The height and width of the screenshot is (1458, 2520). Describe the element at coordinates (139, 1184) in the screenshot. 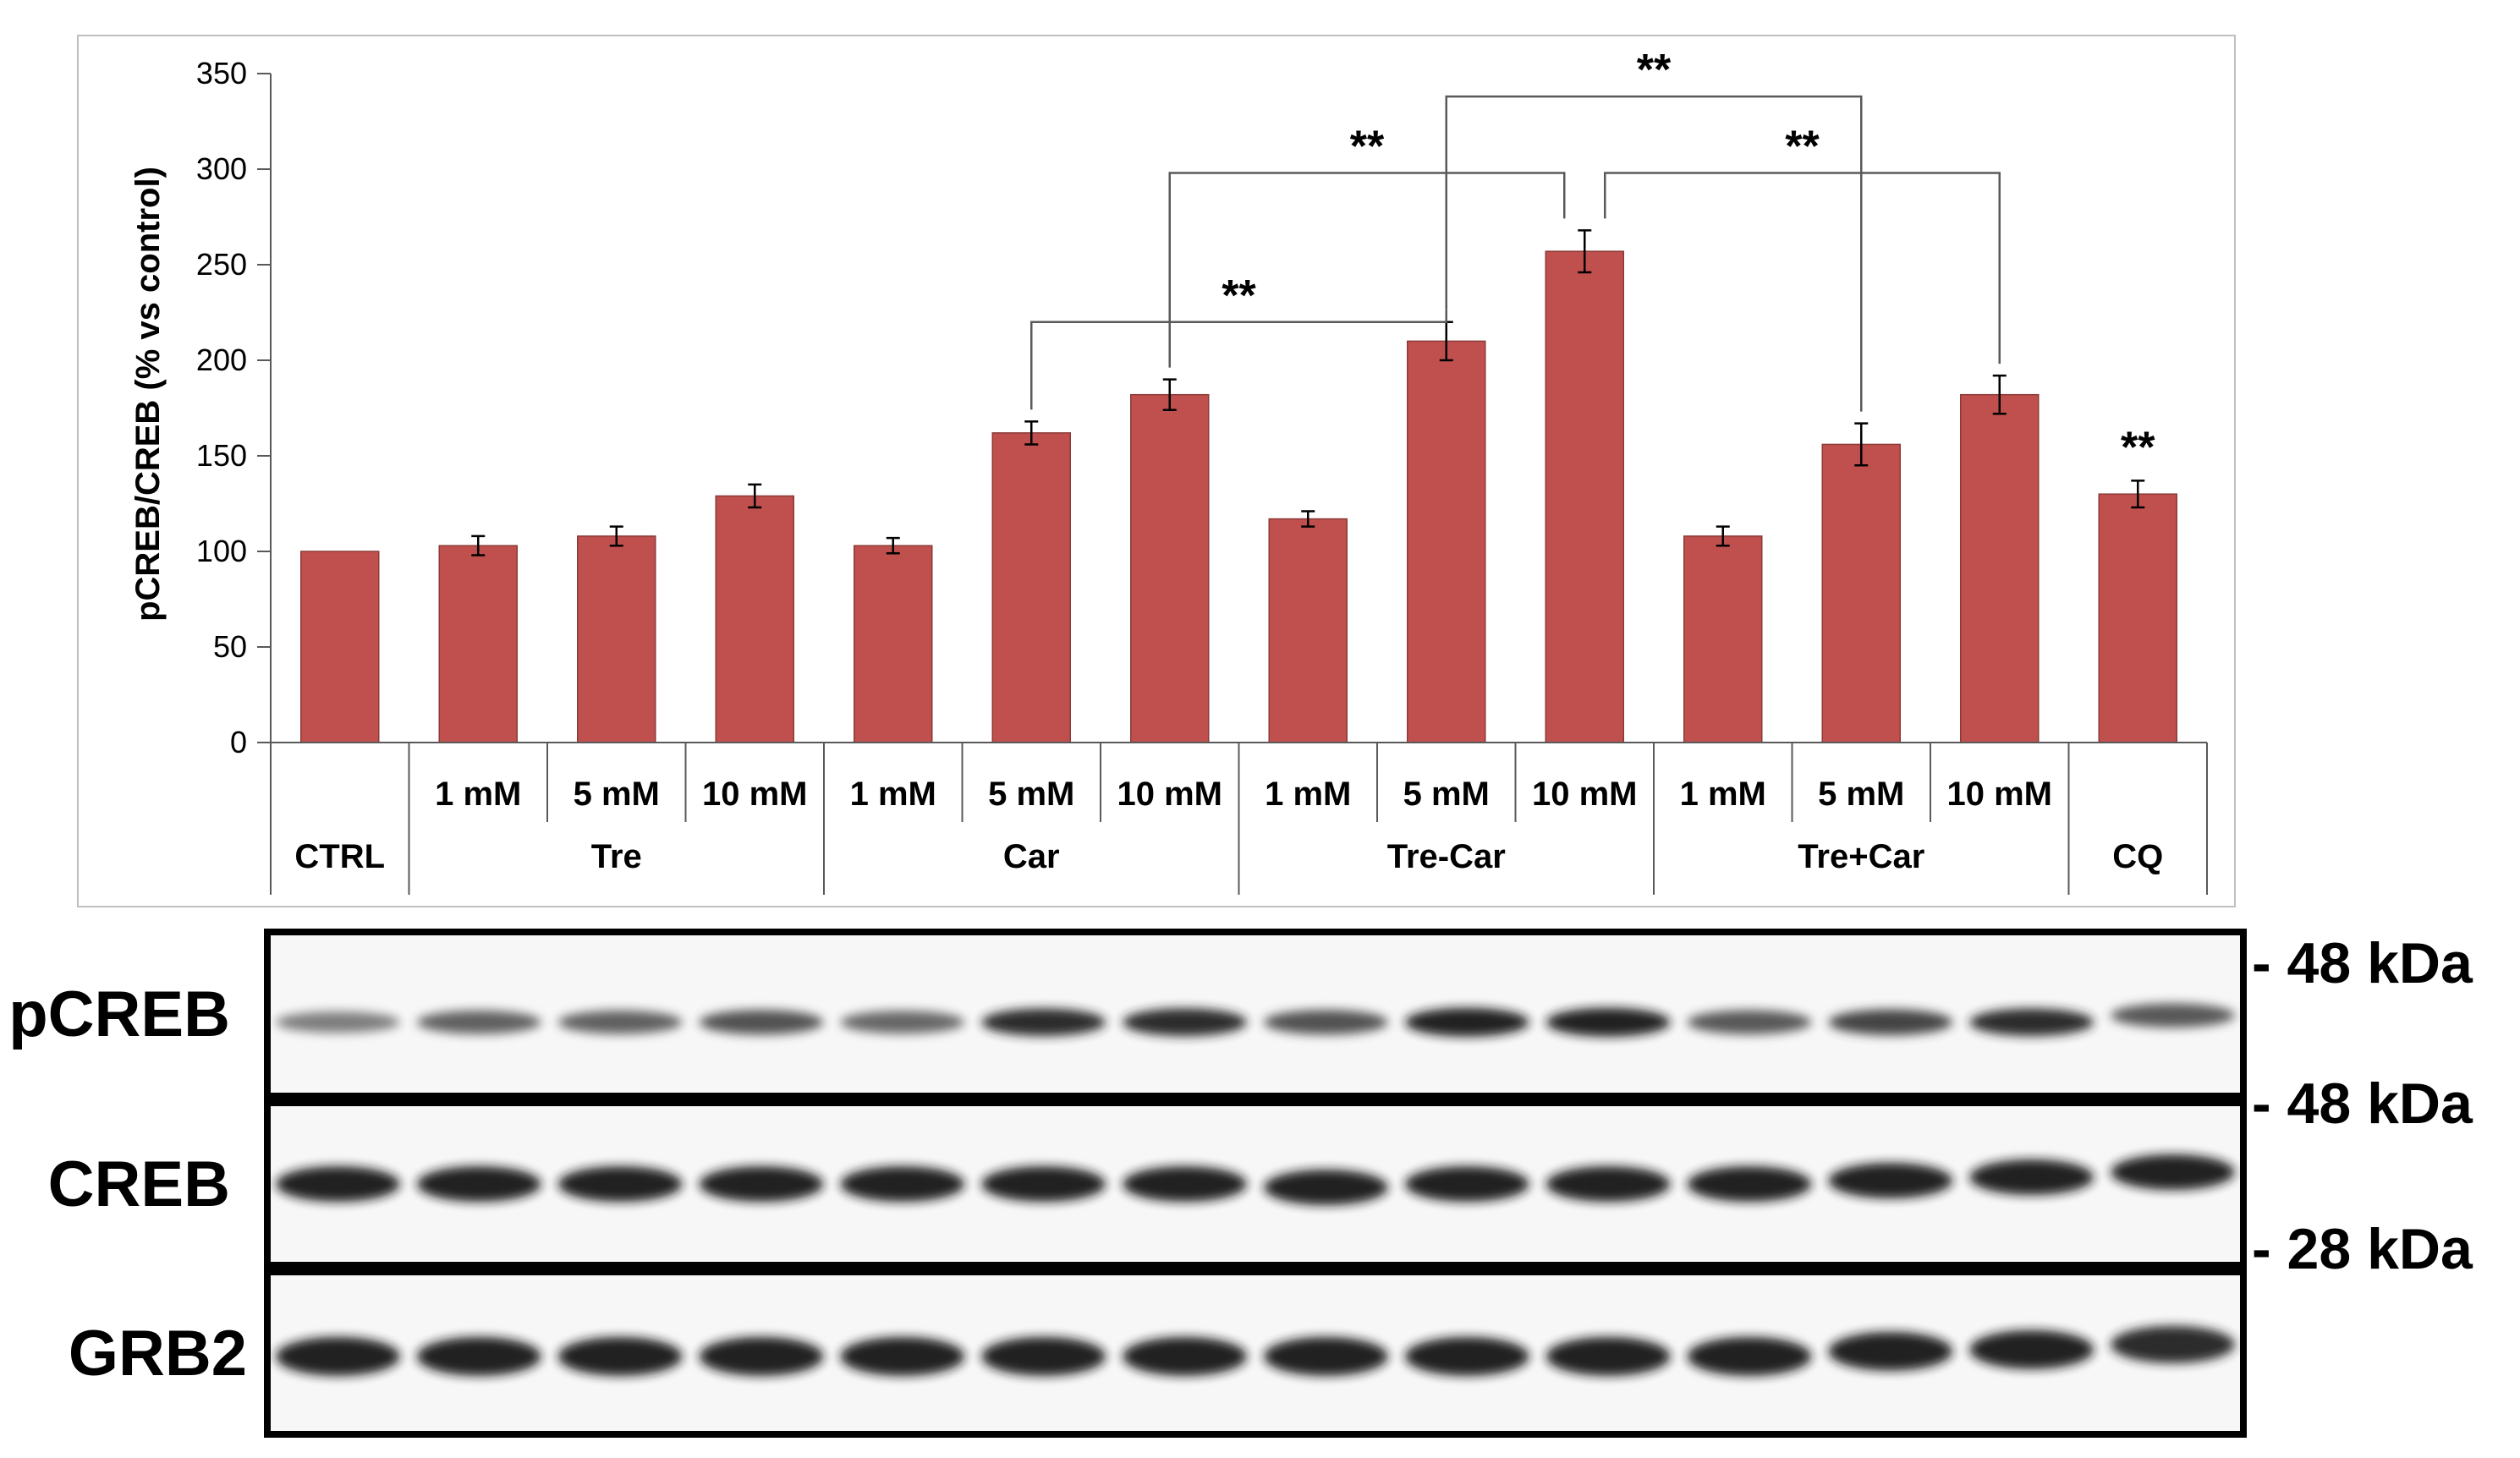

I see `protein-label: CREB` at that location.